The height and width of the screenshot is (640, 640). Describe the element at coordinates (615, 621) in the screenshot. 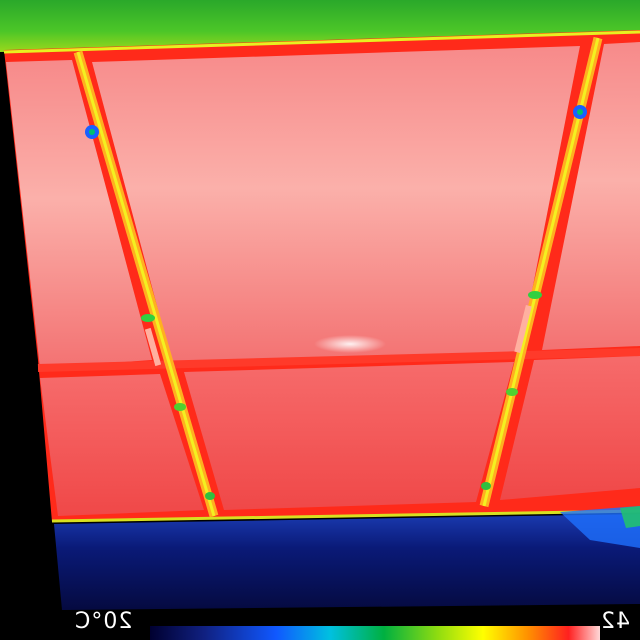

I see `scale-max-label: 42` at that location.